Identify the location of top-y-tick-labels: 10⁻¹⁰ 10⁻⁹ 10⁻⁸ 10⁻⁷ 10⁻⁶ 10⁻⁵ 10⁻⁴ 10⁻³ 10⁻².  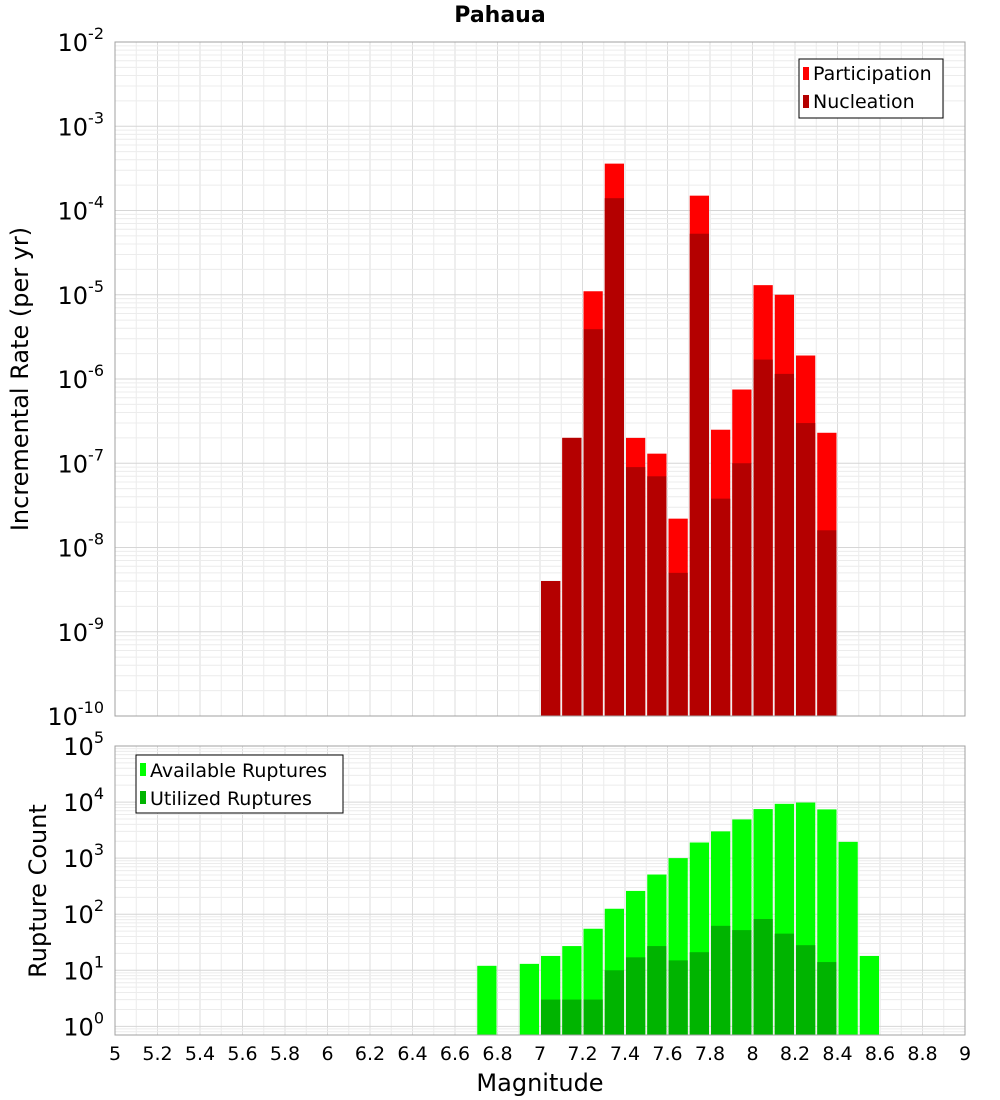
(75, 377).